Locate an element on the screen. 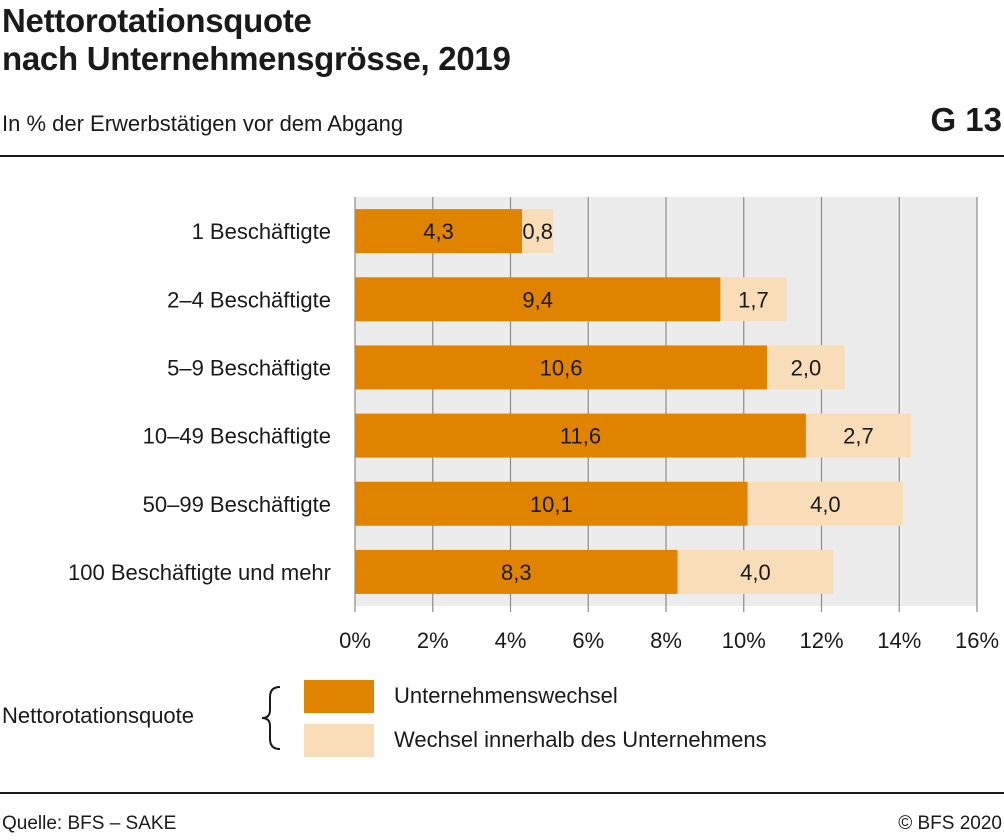 This screenshot has height=840, width=1004. data-label-wechsel-innerhalb-des-unternehmens-6: 4,0 is located at coordinates (755, 572).